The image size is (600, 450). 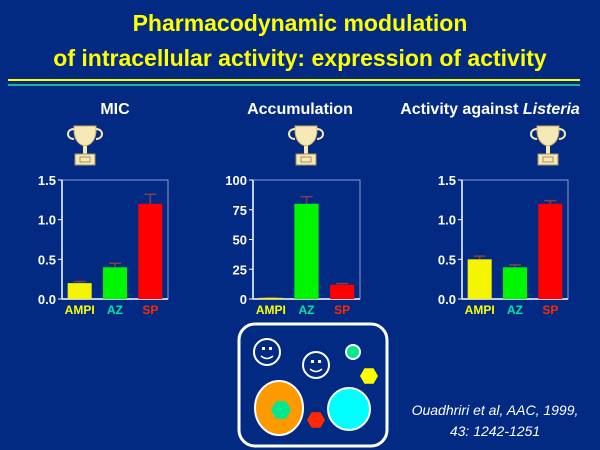 What do you see at coordinates (240, 210) in the screenshot?
I see `y-tick-label: 75` at bounding box center [240, 210].